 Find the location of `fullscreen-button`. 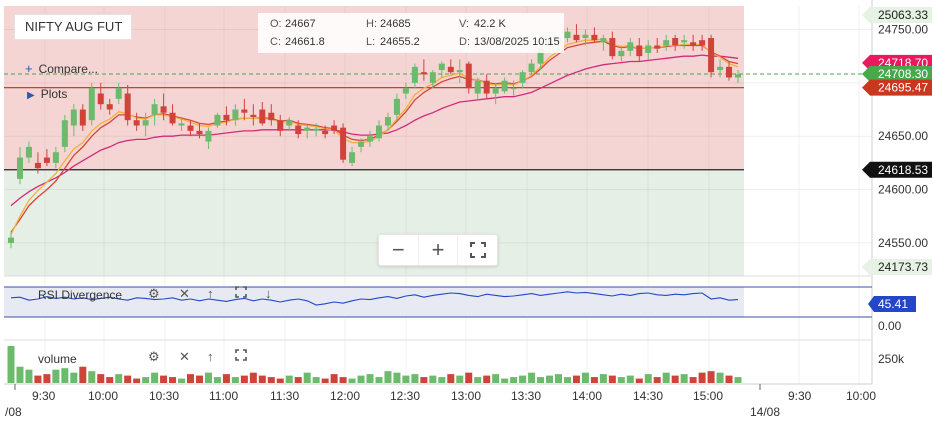

fullscreen-button is located at coordinates (477, 250).